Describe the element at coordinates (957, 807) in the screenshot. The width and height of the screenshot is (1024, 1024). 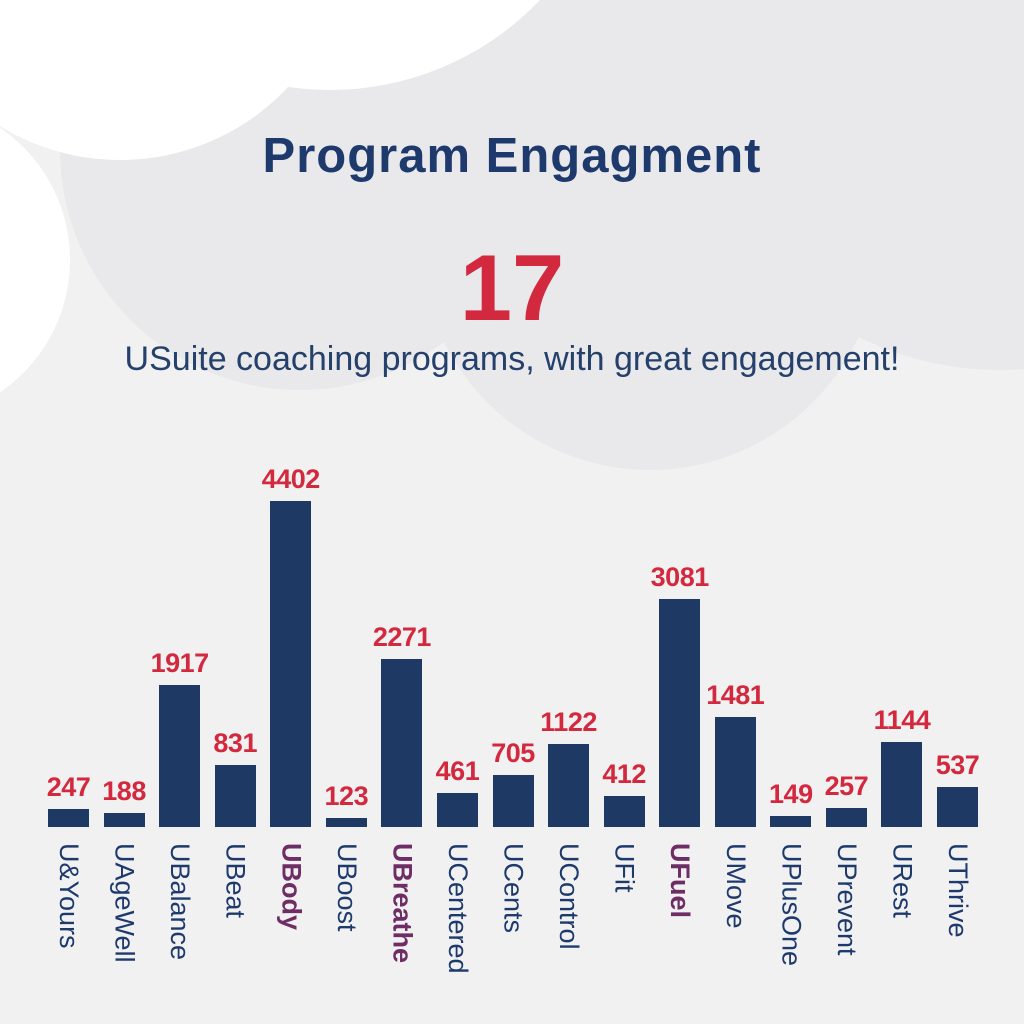
I see `bar-uthrive` at that location.